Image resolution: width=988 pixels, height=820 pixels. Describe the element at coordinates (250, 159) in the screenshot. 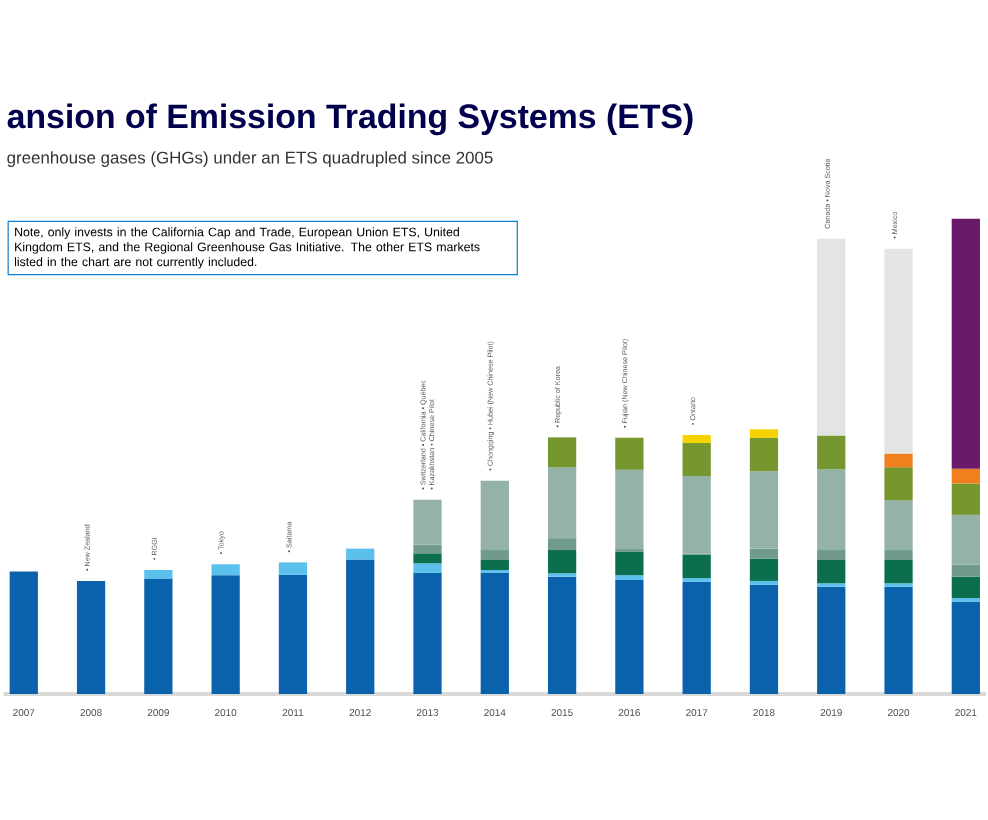

I see `chart-subtitle: greenhouse gases (GHGs) under an ETS quadrupled since 2005` at that location.